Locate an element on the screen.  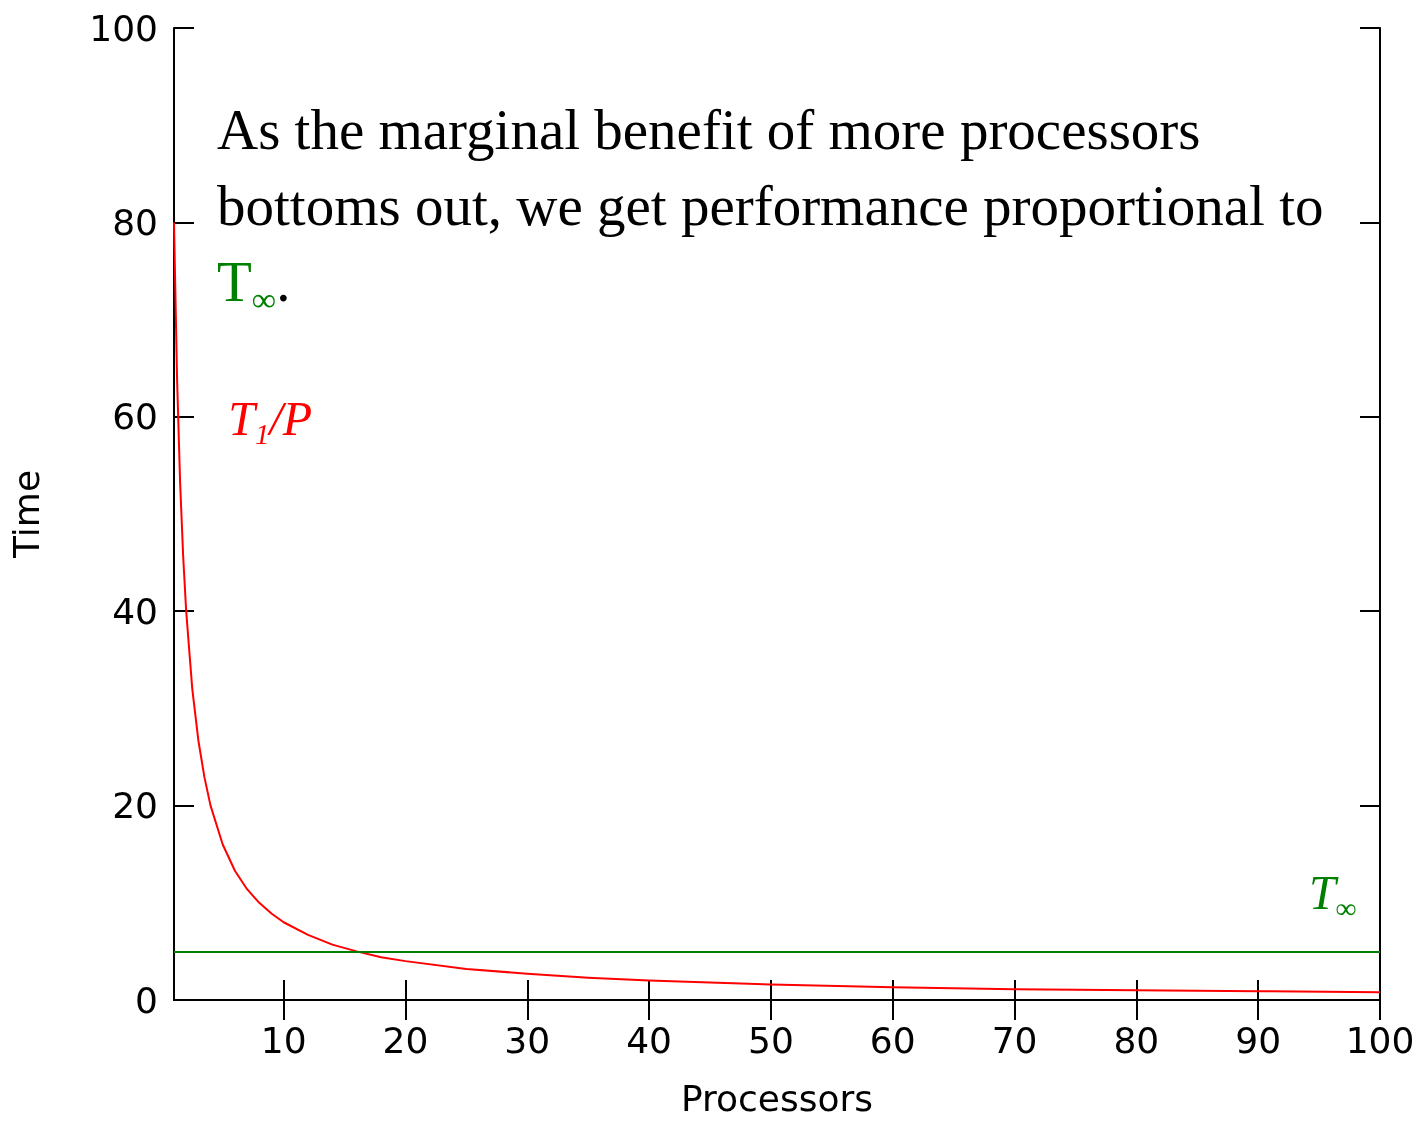
y-tick-label: 20 is located at coordinates (135, 806).